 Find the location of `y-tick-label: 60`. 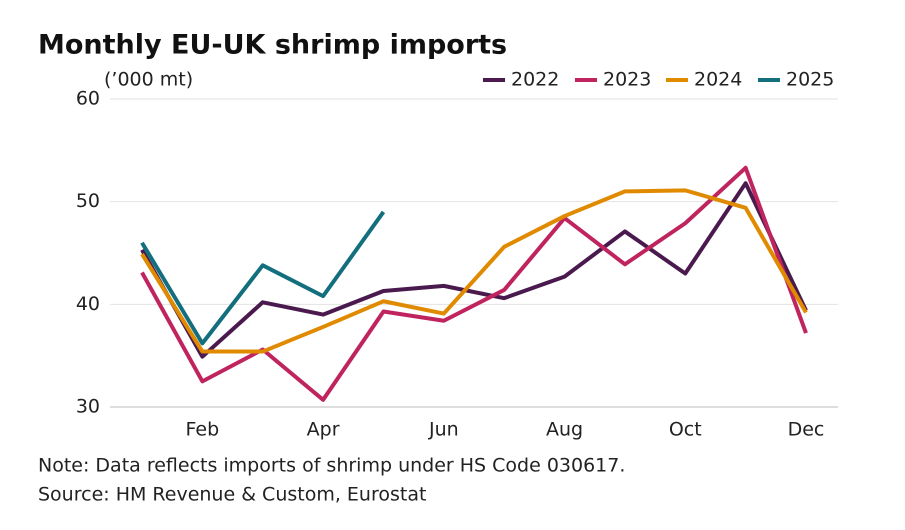

y-tick-label: 60 is located at coordinates (88, 99).